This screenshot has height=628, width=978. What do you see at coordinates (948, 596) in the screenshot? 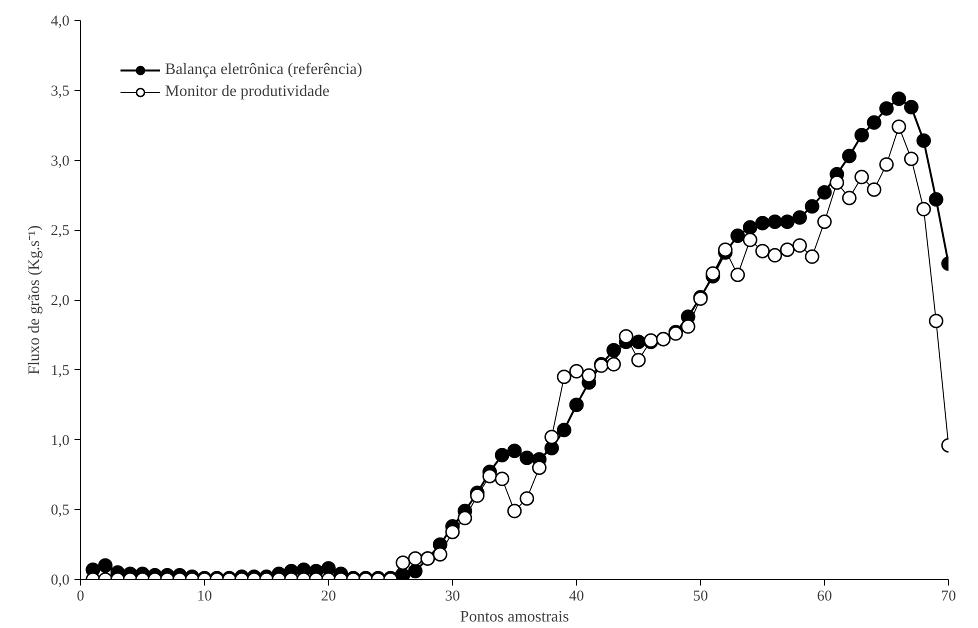
I see `x-tick-label: 70` at bounding box center [948, 596].